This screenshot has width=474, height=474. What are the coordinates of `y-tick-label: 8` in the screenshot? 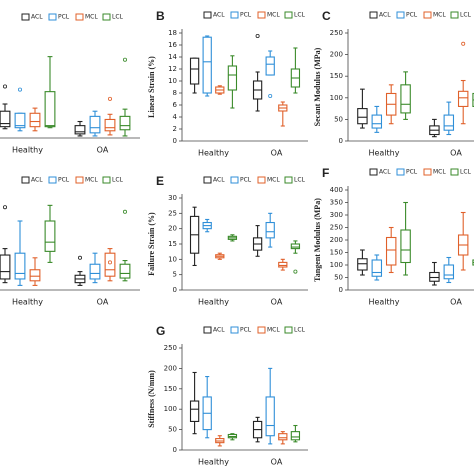 It's located at (175, 93).